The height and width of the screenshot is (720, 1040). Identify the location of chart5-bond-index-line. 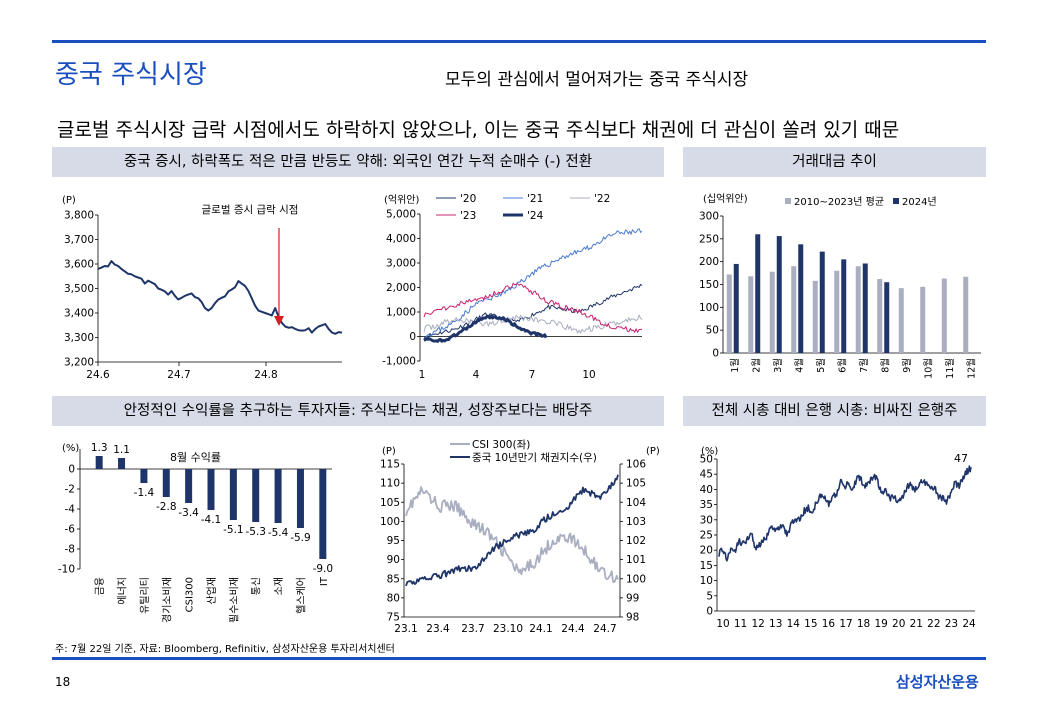
(512, 530).